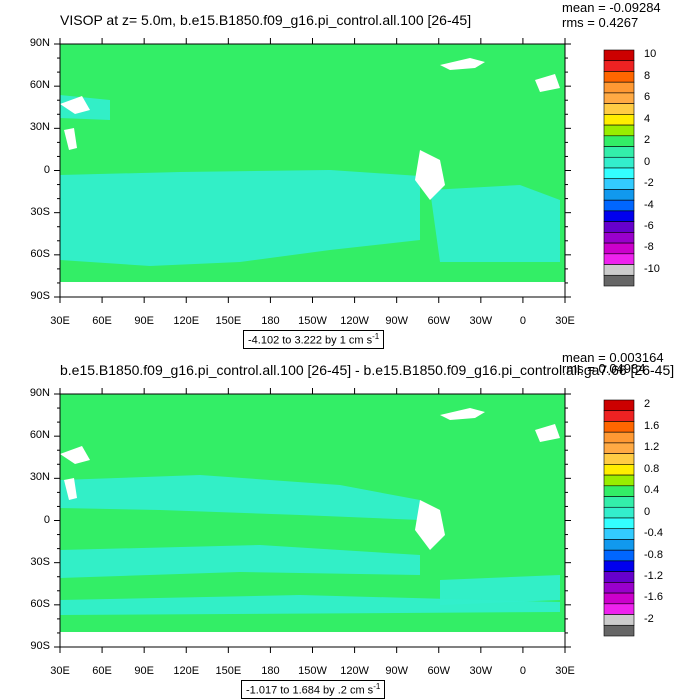  I want to click on x-tick-label: 60W, so click(439, 321).